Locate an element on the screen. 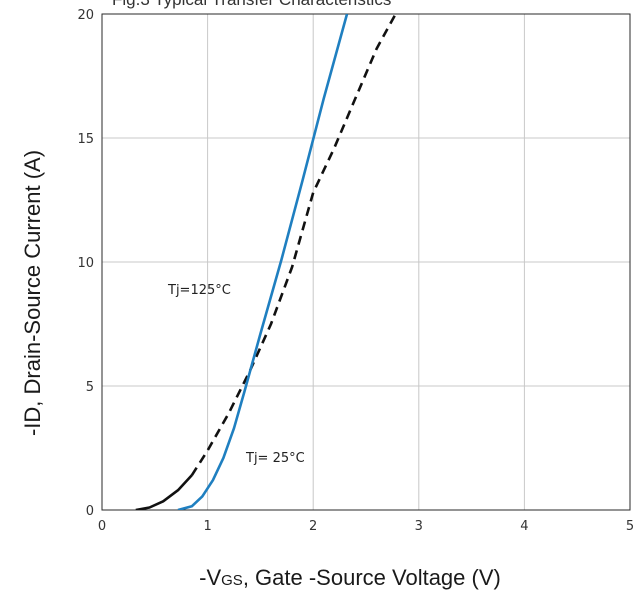  chart-title: Fig.3 Typical Transfer Characteristics is located at coordinates (251, 4).